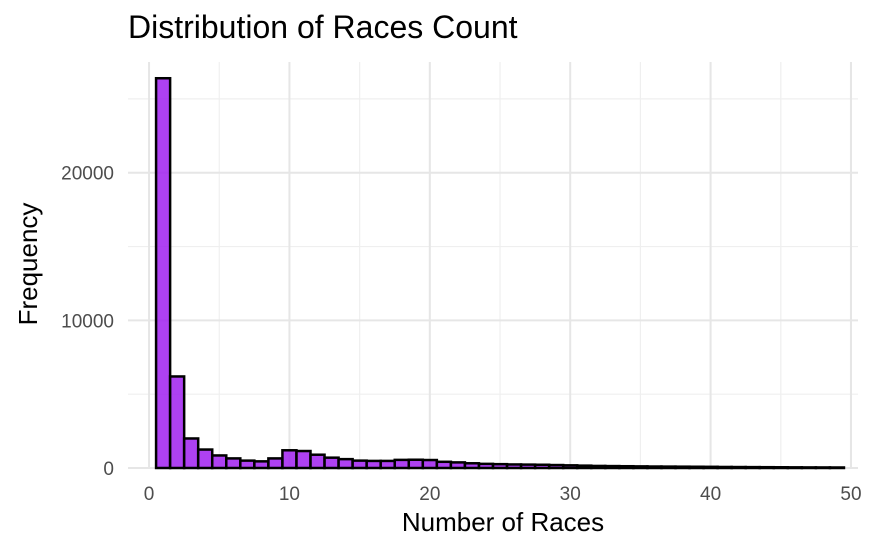 Image resolution: width=894 pixels, height=552 pixels. What do you see at coordinates (323, 27) in the screenshot?
I see `chart-title: Distribution of Races Count` at bounding box center [323, 27].